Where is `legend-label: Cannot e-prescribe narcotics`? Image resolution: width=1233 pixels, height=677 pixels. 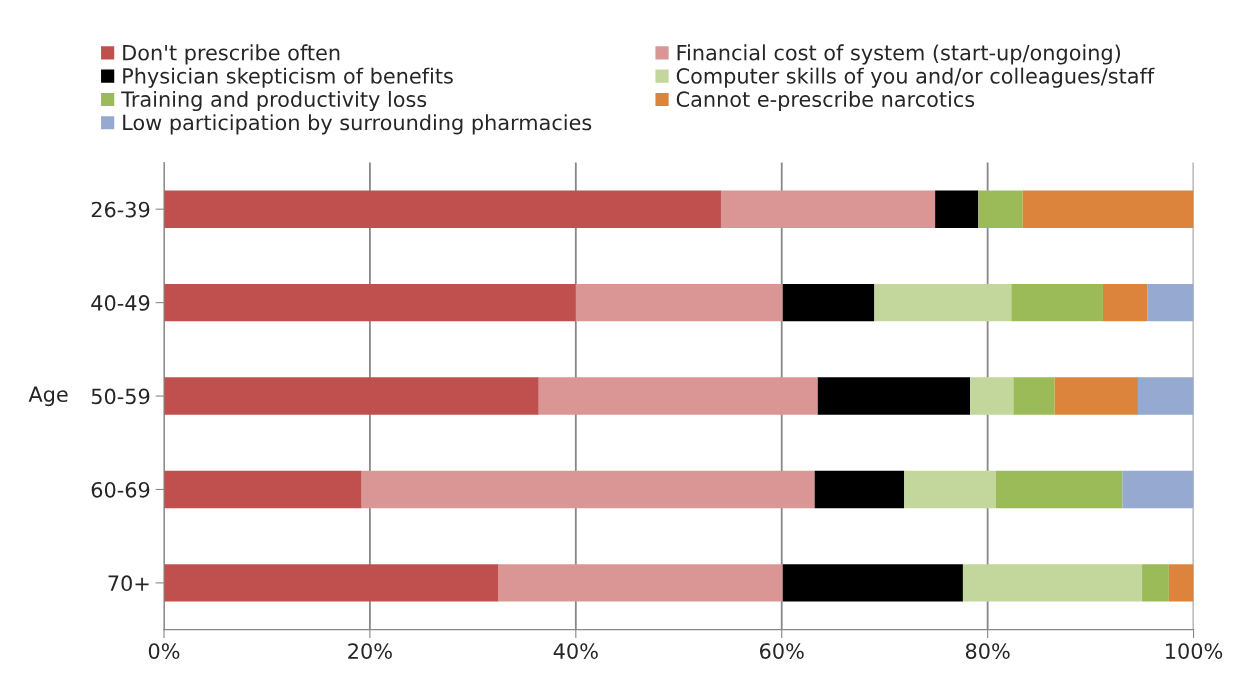
legend-label: Cannot e-prescribe narcotics is located at coordinates (825, 101).